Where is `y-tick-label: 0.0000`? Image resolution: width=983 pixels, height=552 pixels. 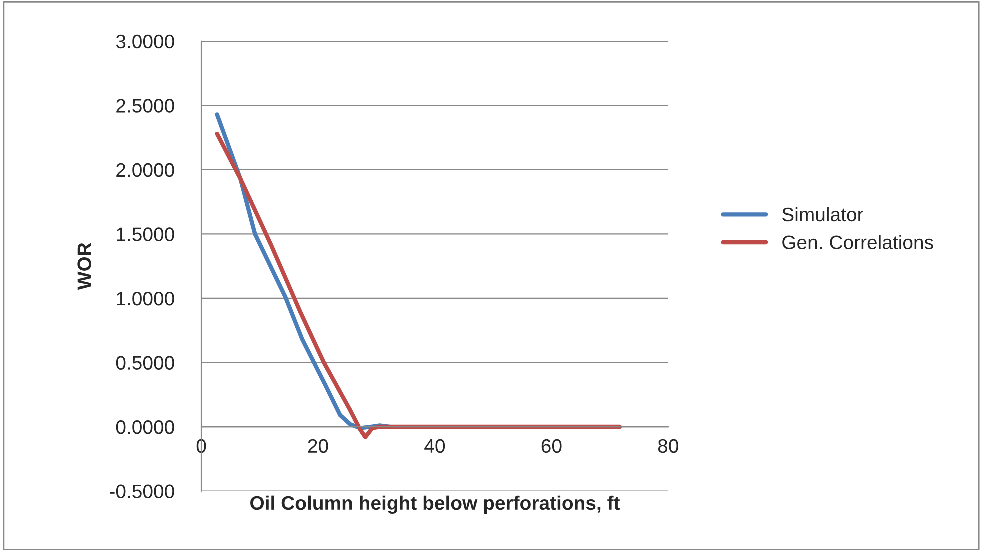
y-tick-label: 0.0000 is located at coordinates (145, 427).